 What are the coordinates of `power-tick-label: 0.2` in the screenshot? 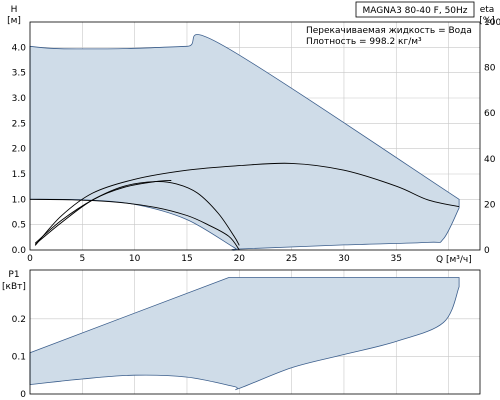 It's located at (19, 320).